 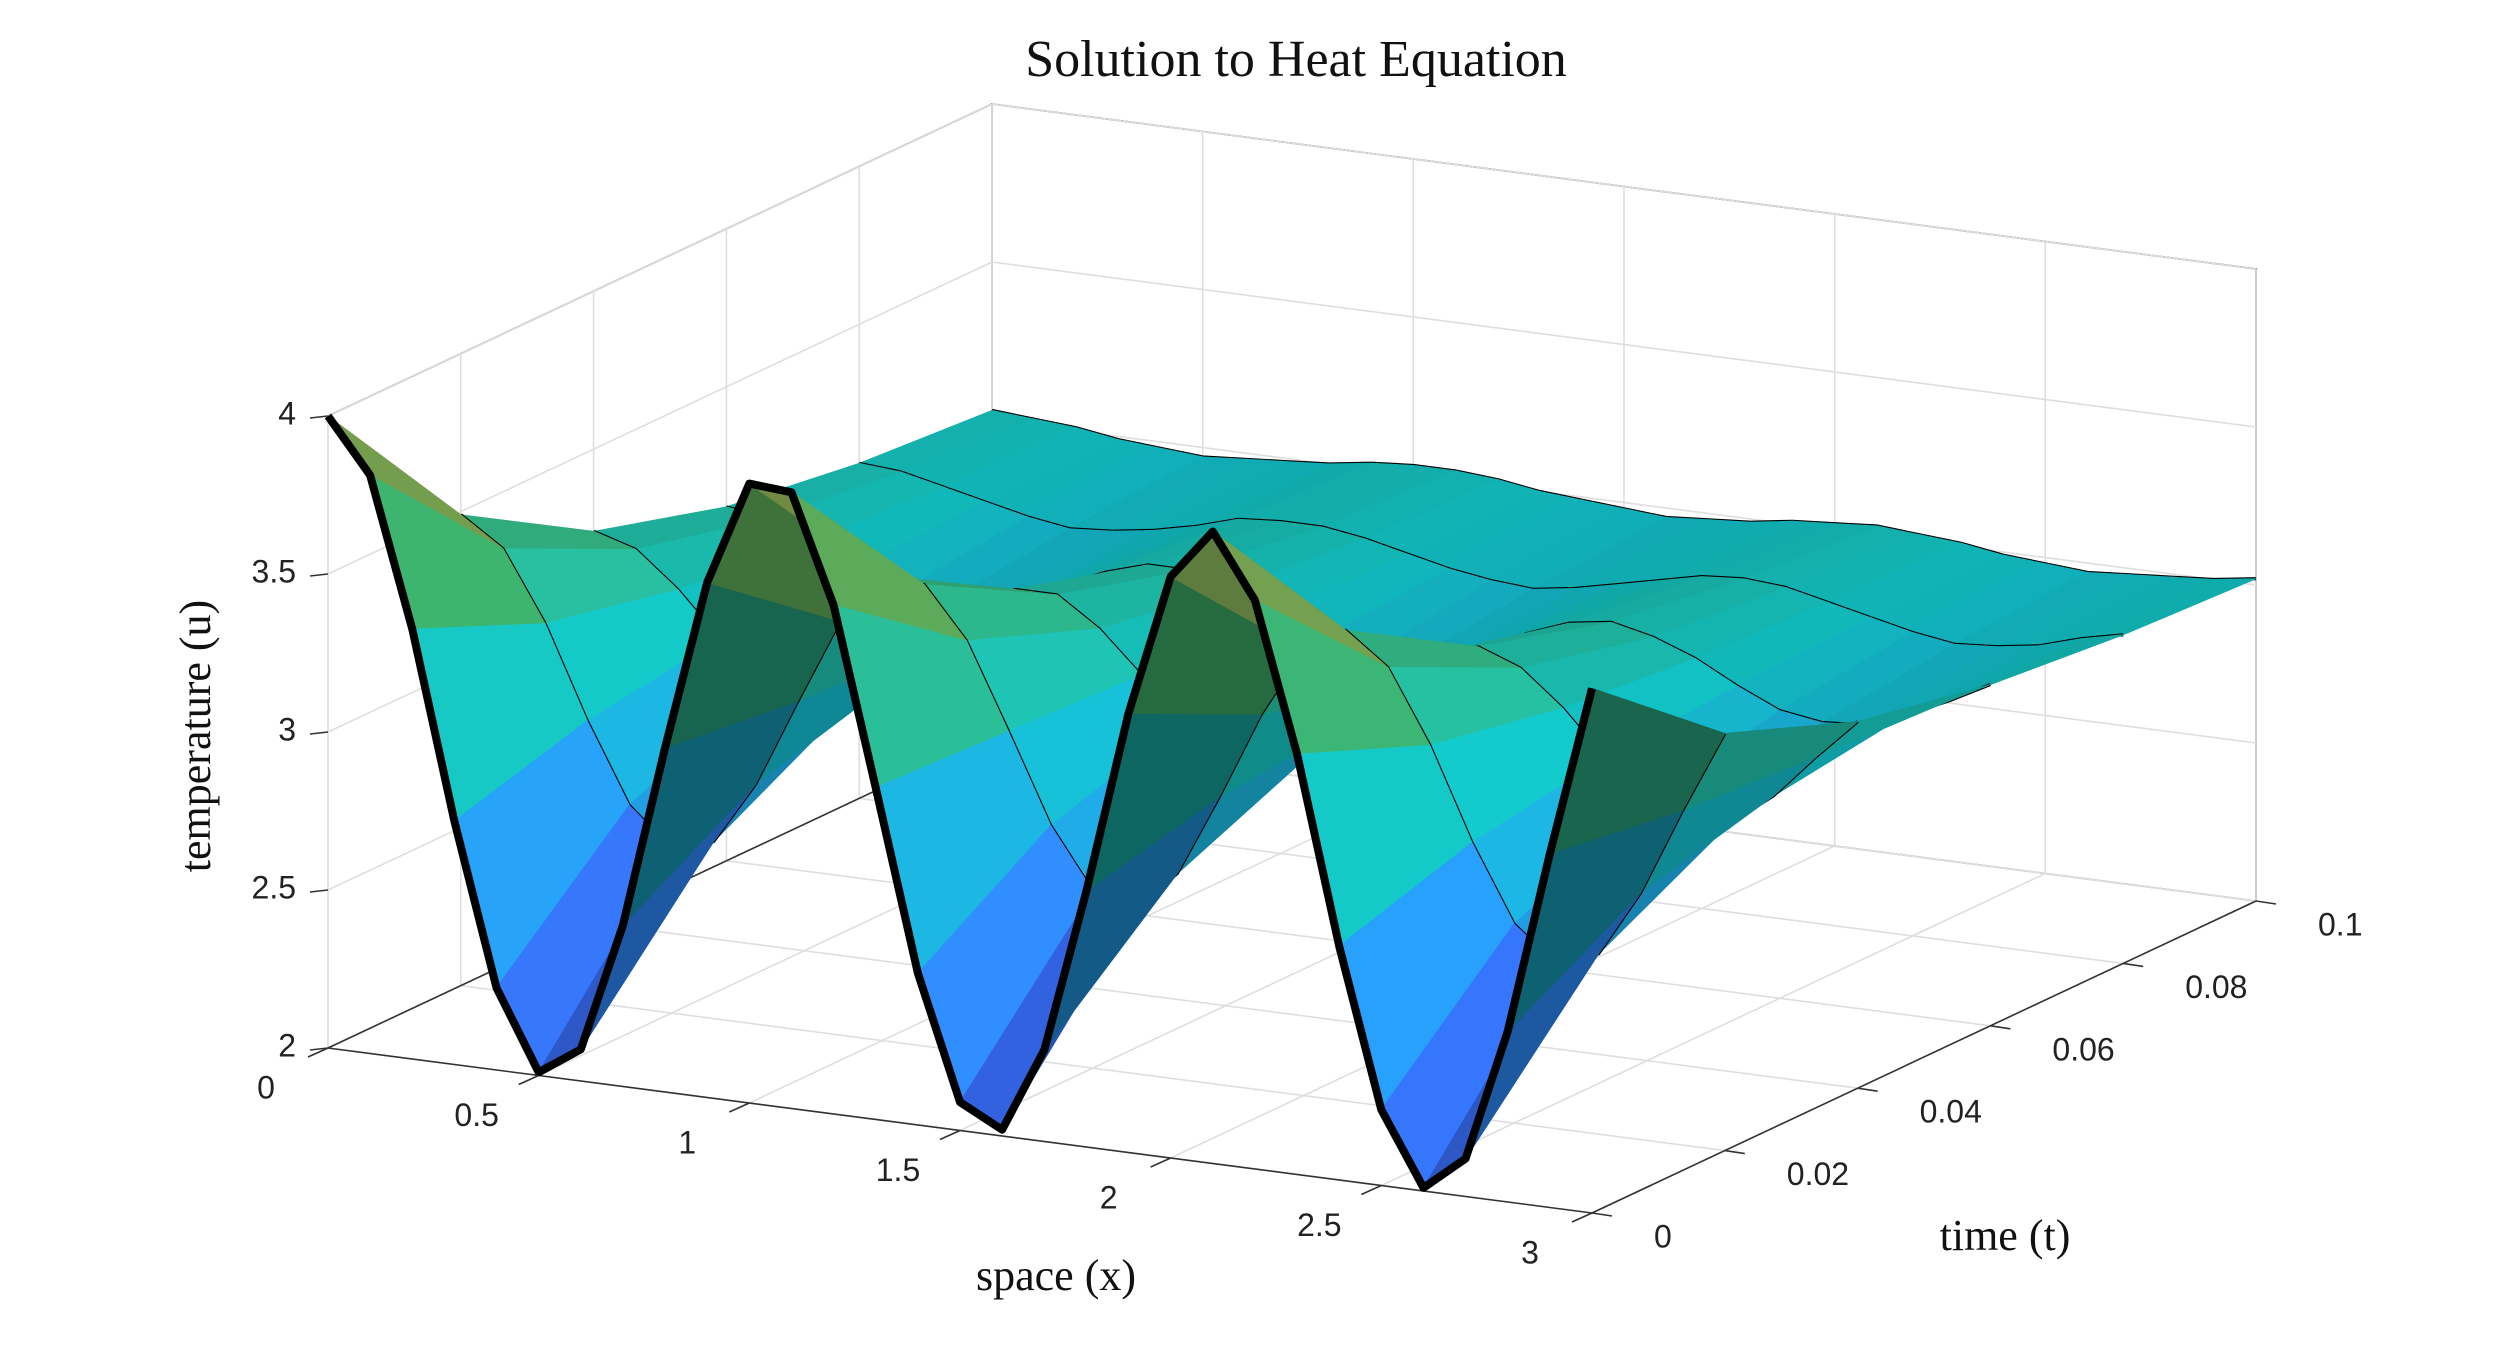 What do you see at coordinates (287, 729) in the screenshot?
I see `z-tick-label: 3` at bounding box center [287, 729].